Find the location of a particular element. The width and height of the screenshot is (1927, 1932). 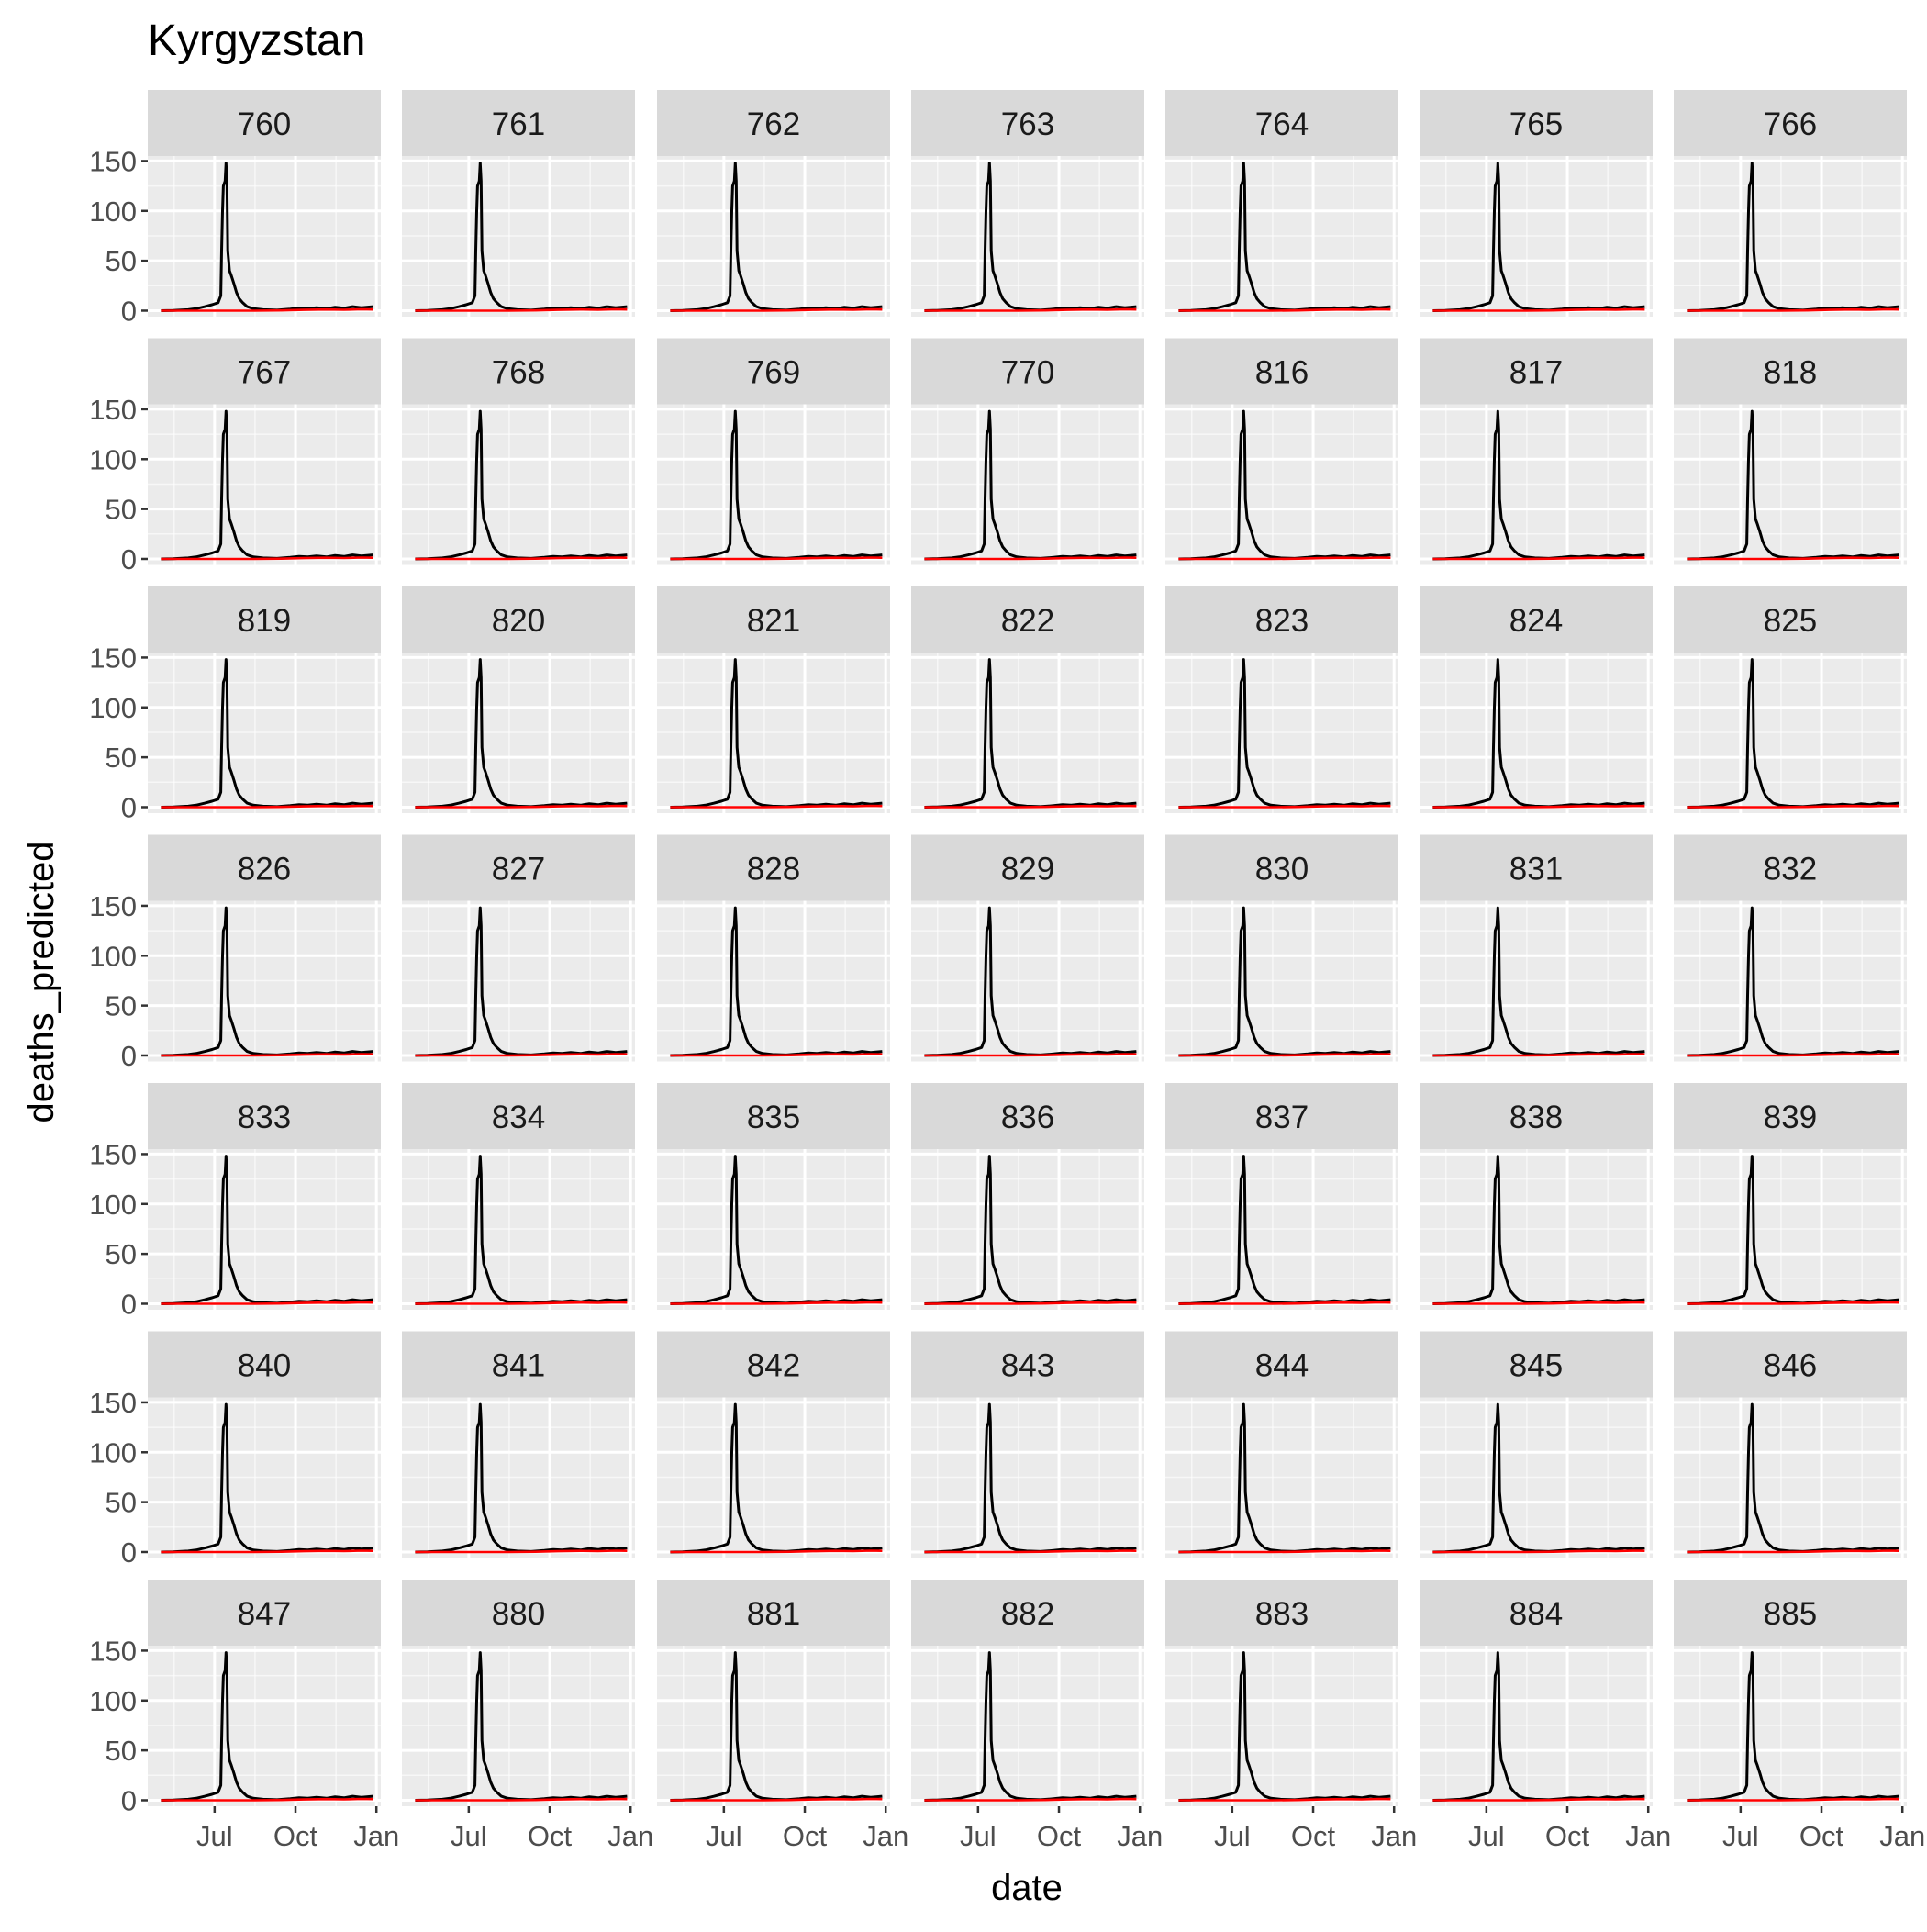

facet-label: 818 is located at coordinates (1790, 373).